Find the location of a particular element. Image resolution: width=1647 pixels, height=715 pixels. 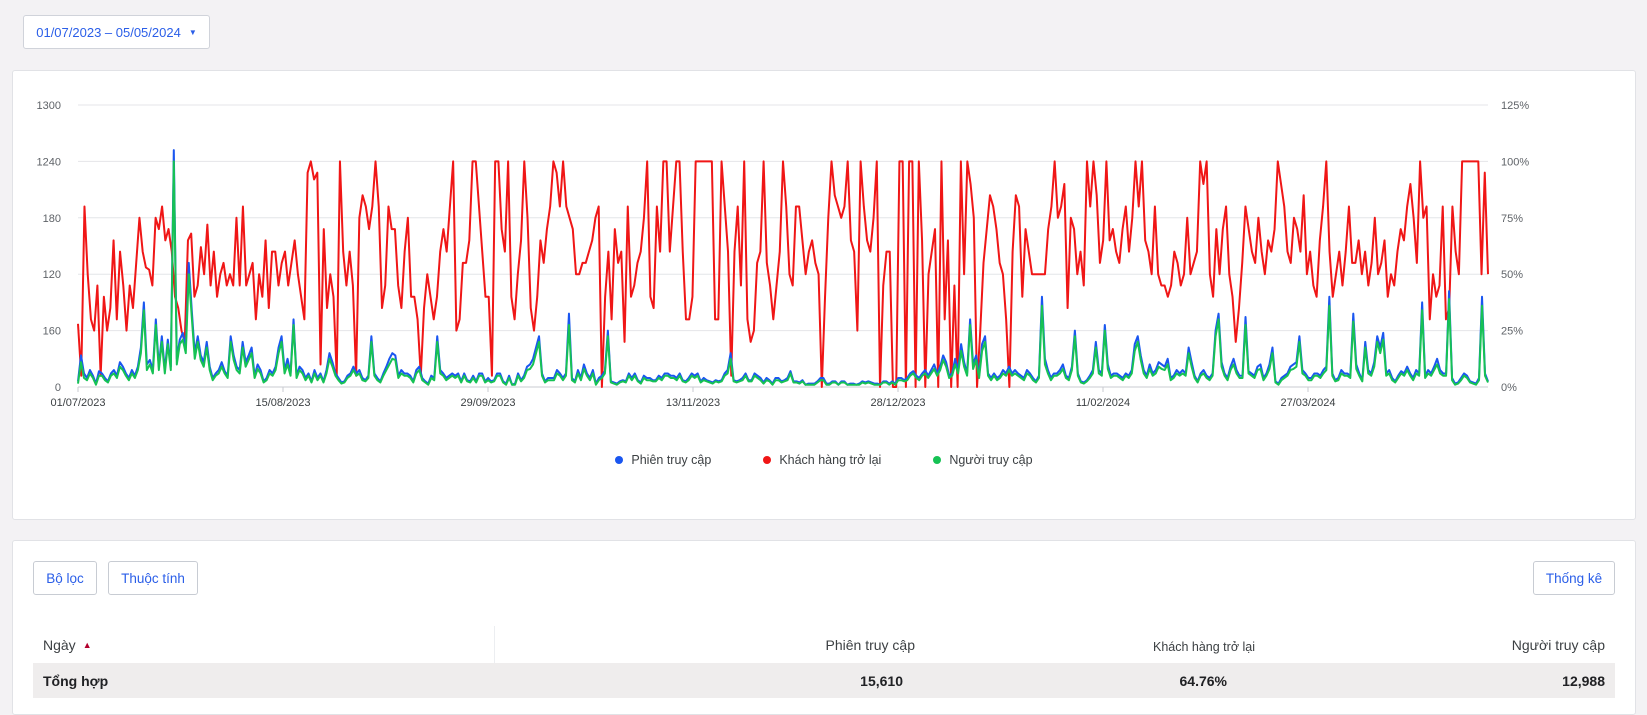

right-axis-tick-label: 100% is located at coordinates (1515, 162).